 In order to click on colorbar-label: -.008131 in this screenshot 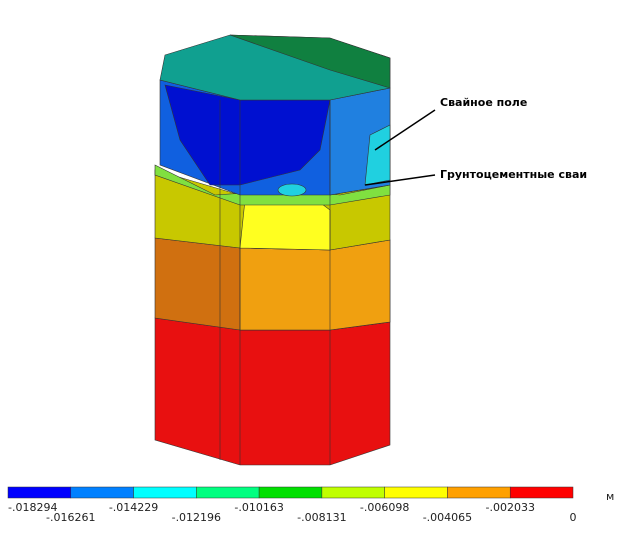, I will do `click(321, 517)`.